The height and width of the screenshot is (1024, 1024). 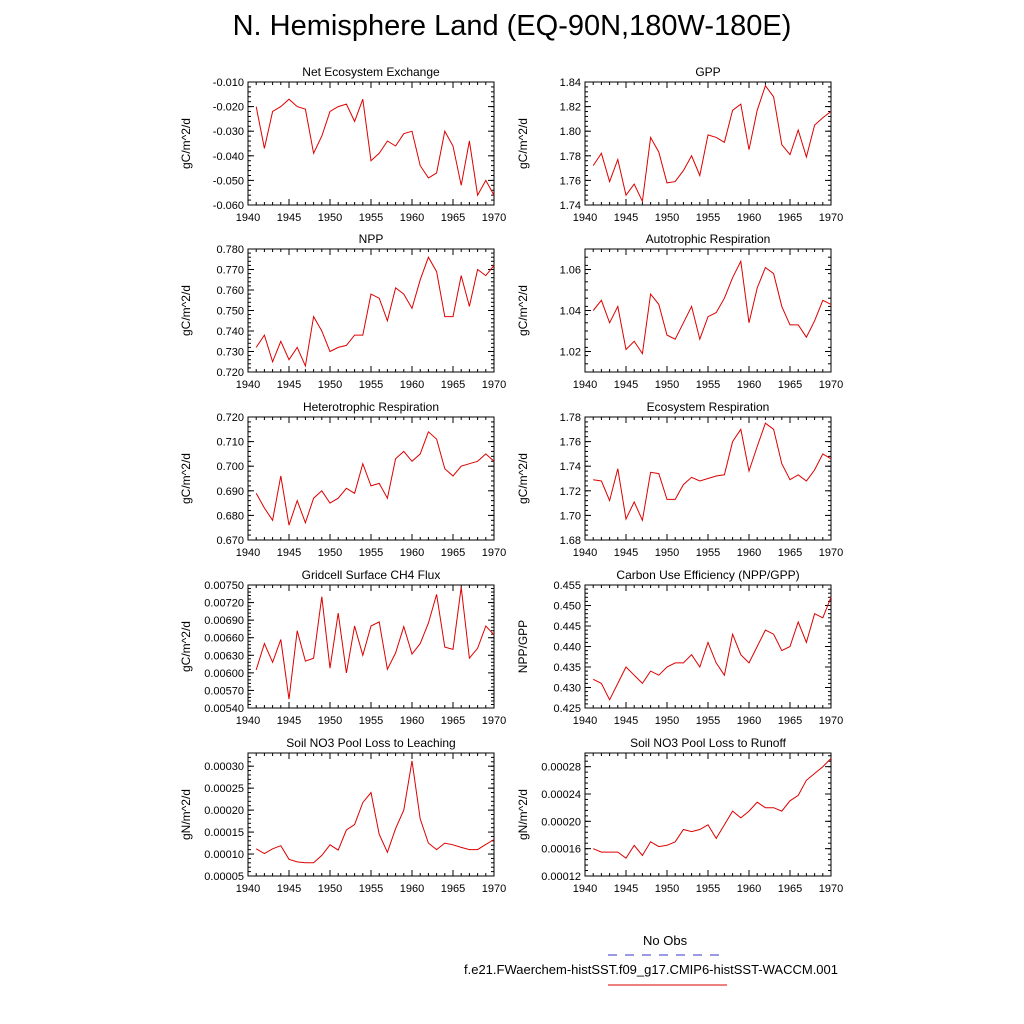 What do you see at coordinates (371, 575) in the screenshot?
I see `chart-title: Gridcell Surface CH4 Flux` at bounding box center [371, 575].